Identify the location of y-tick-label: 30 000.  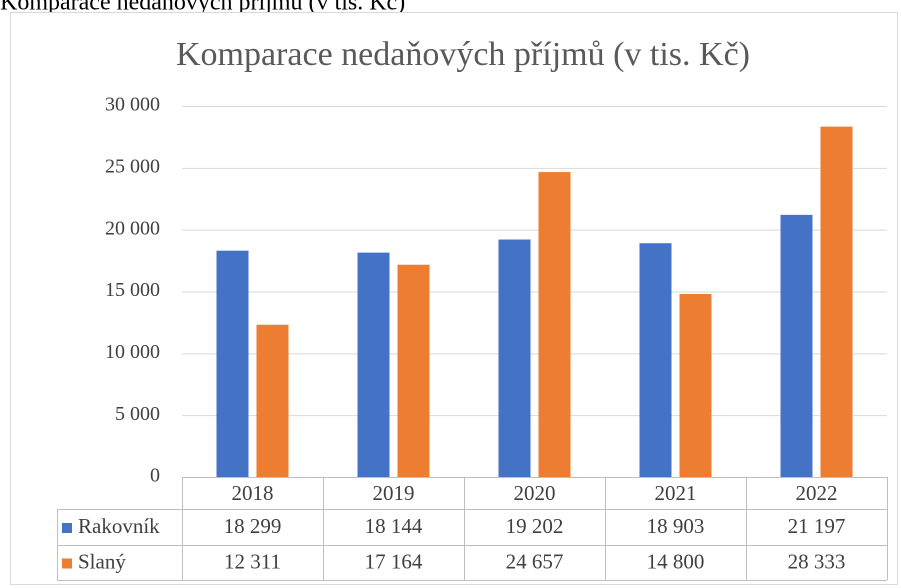
(132, 105).